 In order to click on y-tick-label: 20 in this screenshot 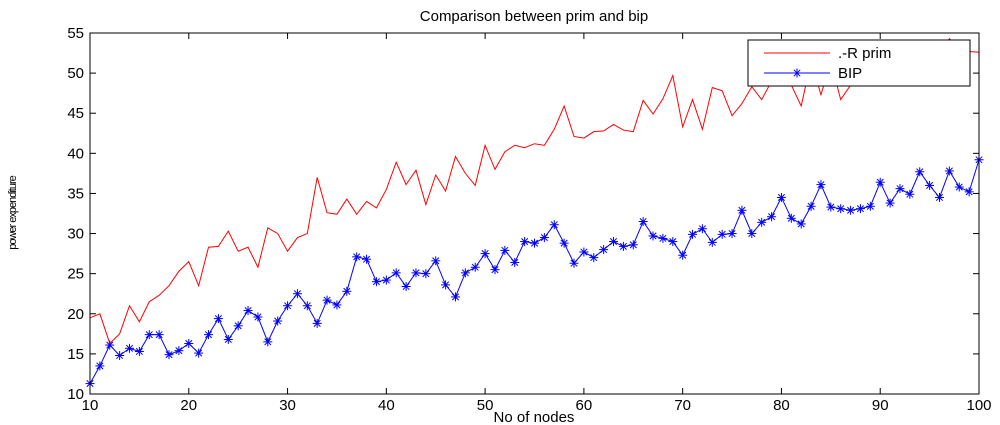, I will do `click(75, 314)`.